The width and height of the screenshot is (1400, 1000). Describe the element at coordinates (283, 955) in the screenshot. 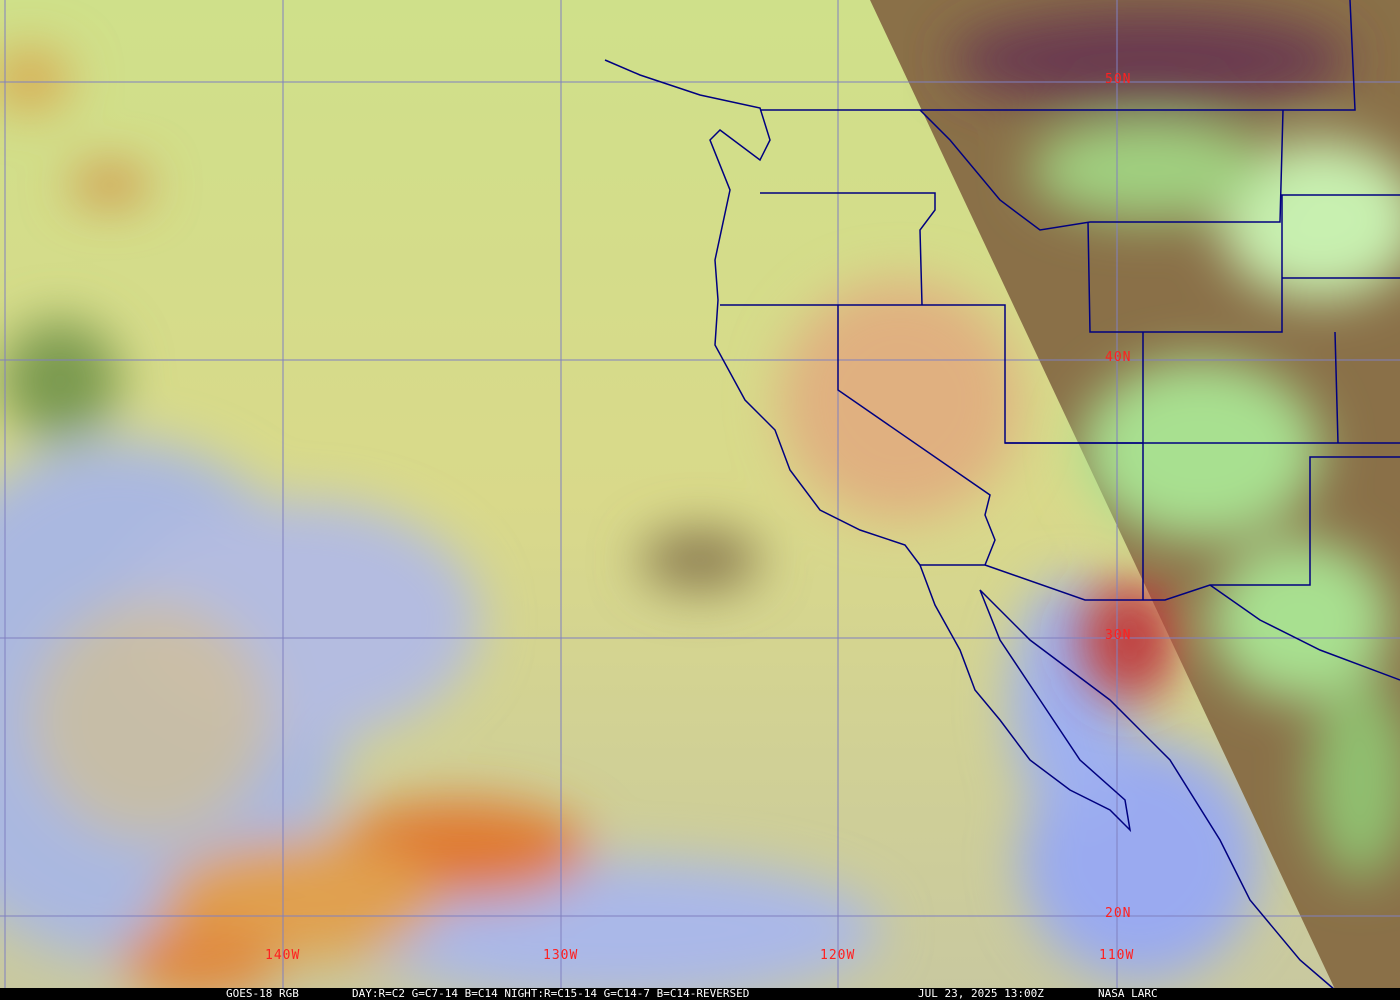

I see `lon-label-140w: 140W` at that location.